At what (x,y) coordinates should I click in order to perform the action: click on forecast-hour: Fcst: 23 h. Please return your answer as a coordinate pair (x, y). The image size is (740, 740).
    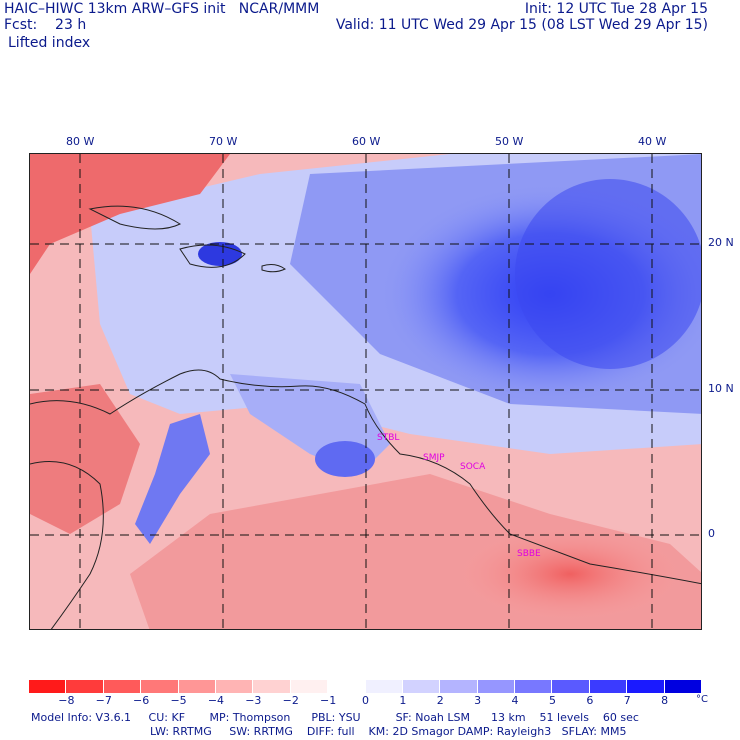
    Looking at the image, I should click on (45, 25).